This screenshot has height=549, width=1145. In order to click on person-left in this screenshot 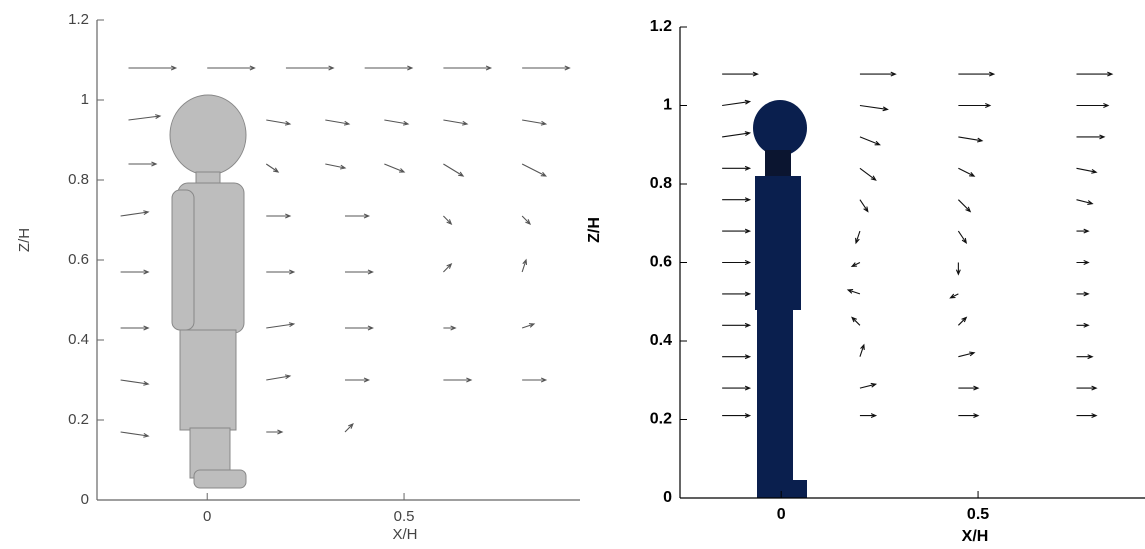, I will do `click(208, 291)`.